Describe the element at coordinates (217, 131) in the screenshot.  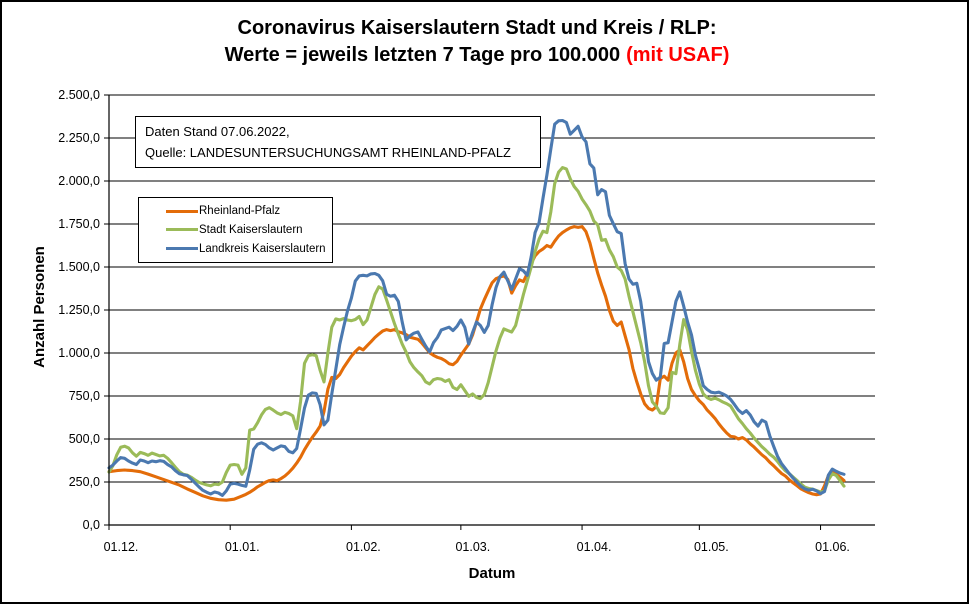
I see `data-status-line: Daten Stand 07.06.2022,` at that location.